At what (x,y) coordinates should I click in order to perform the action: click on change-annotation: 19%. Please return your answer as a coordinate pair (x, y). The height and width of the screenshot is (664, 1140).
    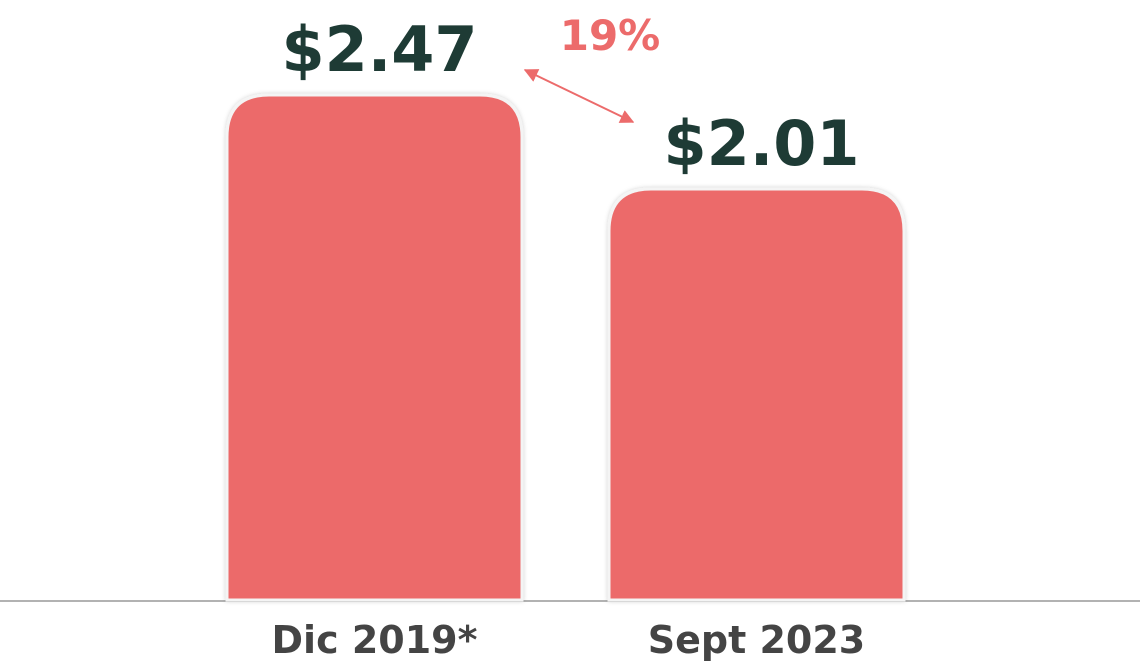
    Looking at the image, I should click on (610, 35).